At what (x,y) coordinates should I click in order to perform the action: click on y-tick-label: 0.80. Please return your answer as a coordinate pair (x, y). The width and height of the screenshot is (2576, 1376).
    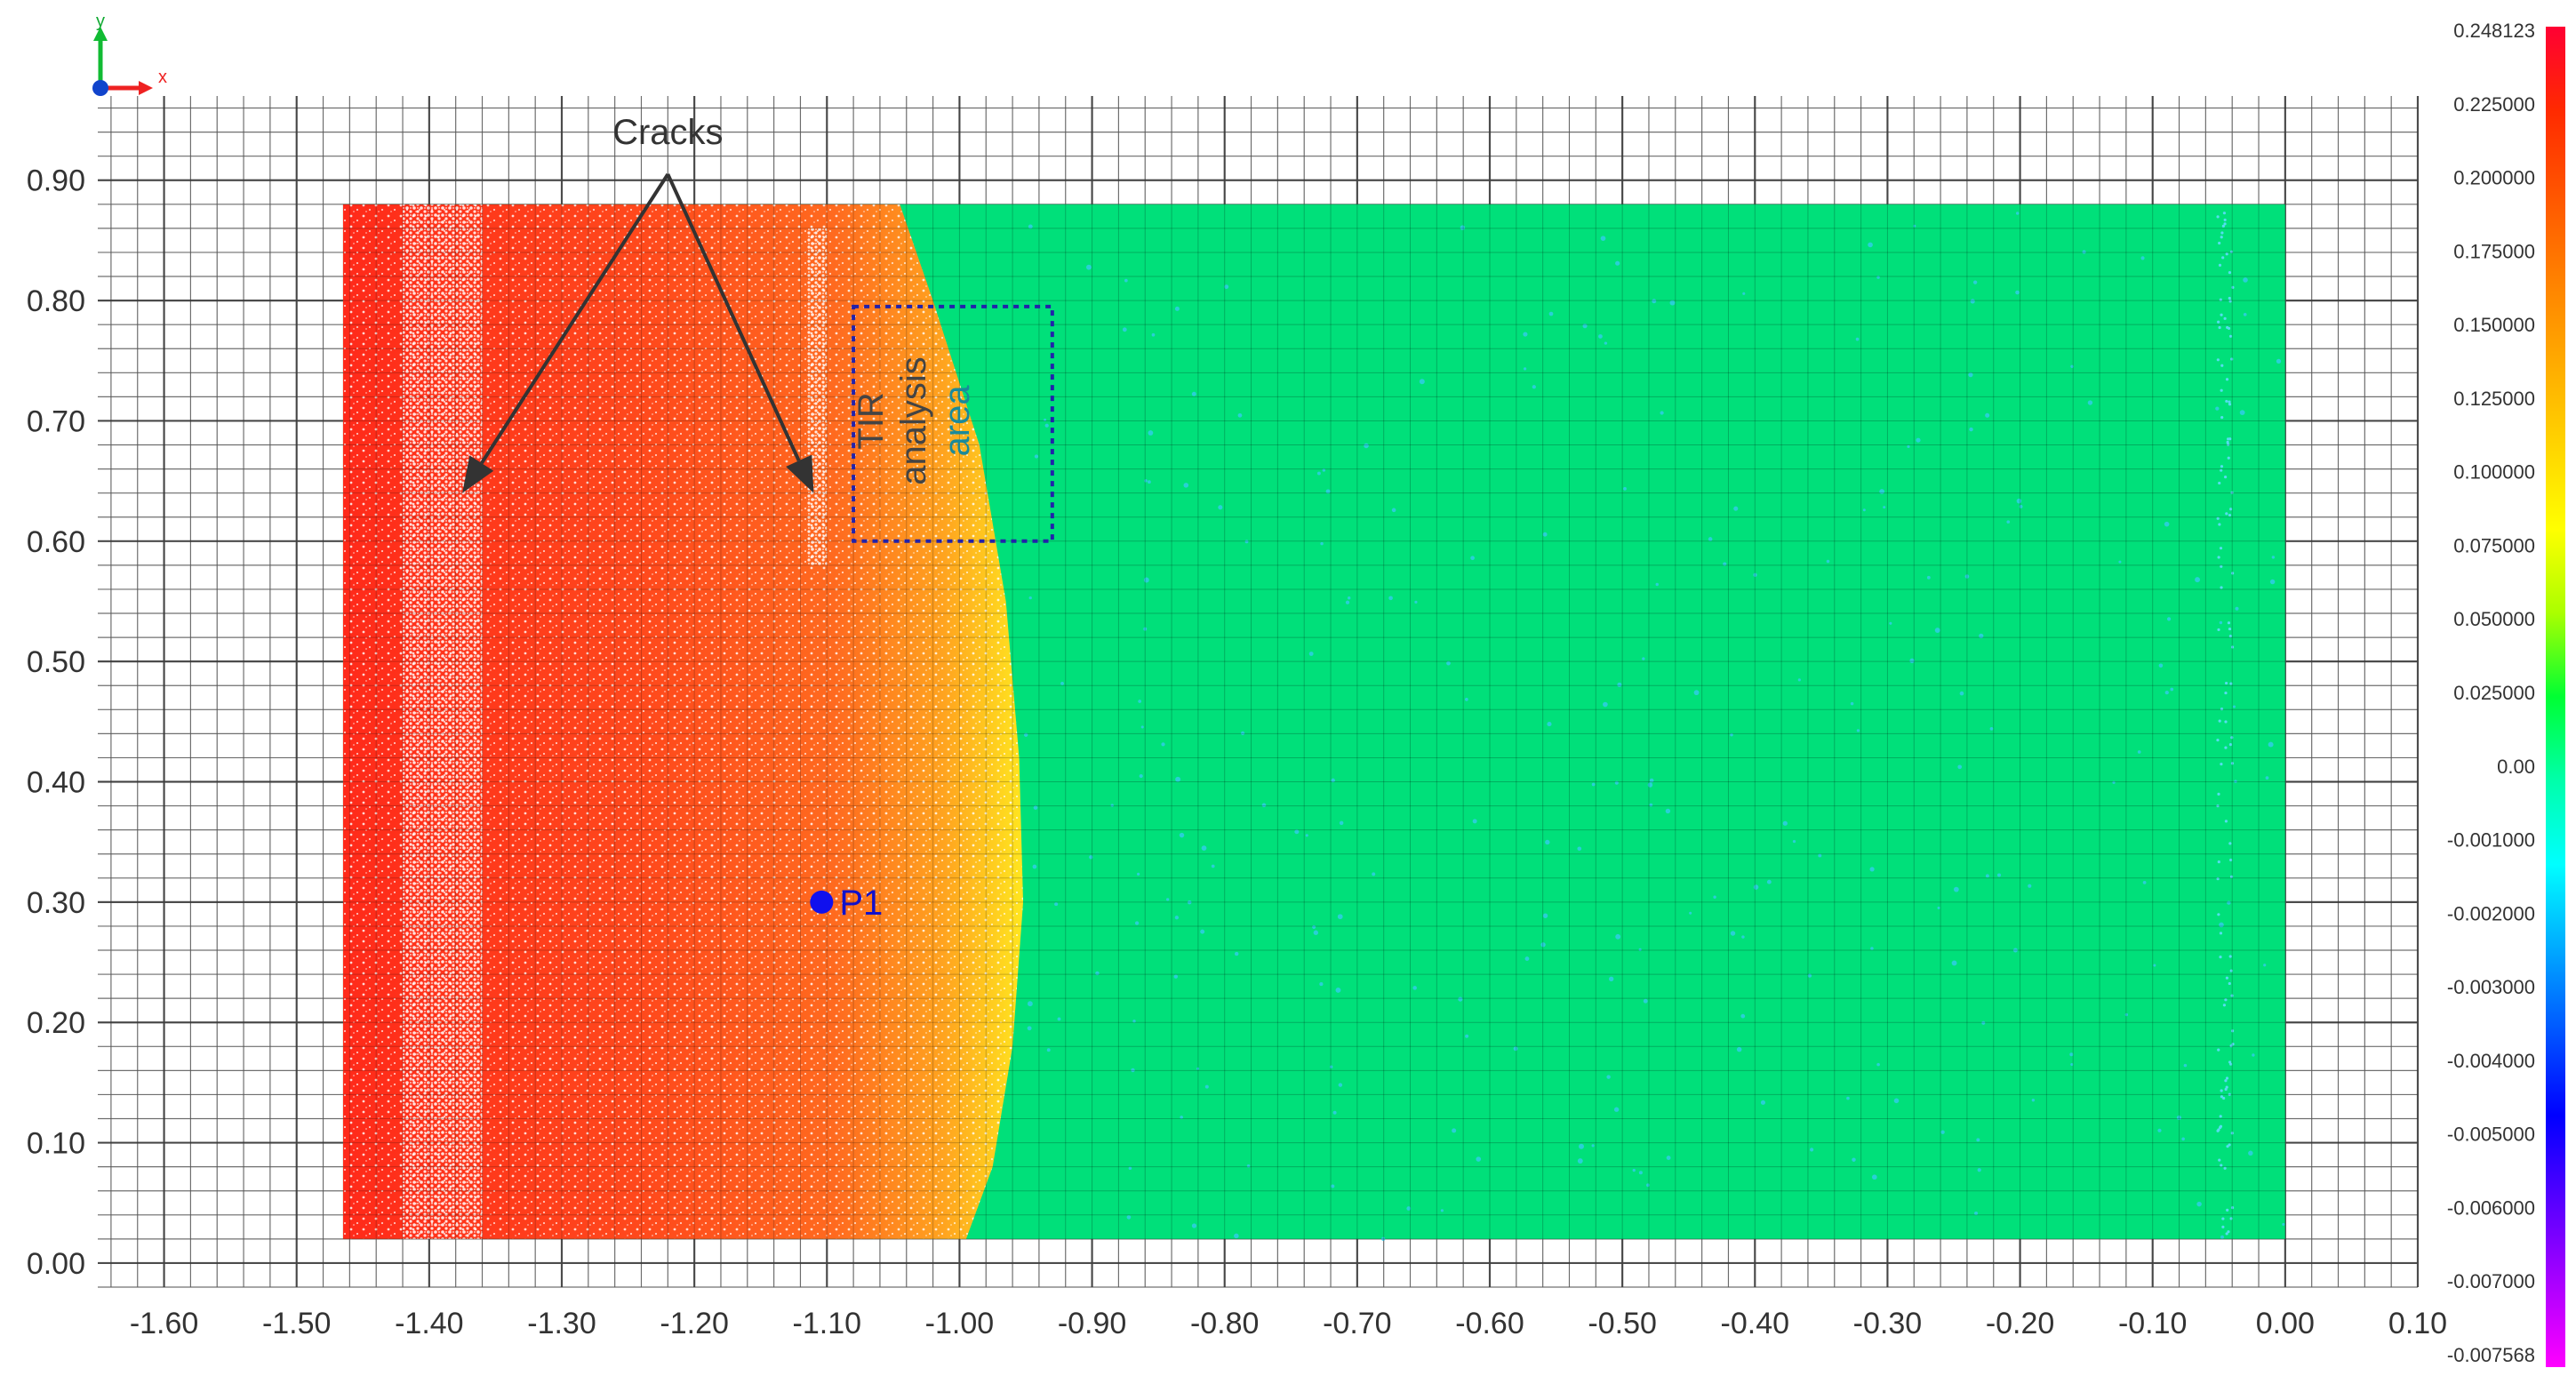
    Looking at the image, I should click on (56, 301).